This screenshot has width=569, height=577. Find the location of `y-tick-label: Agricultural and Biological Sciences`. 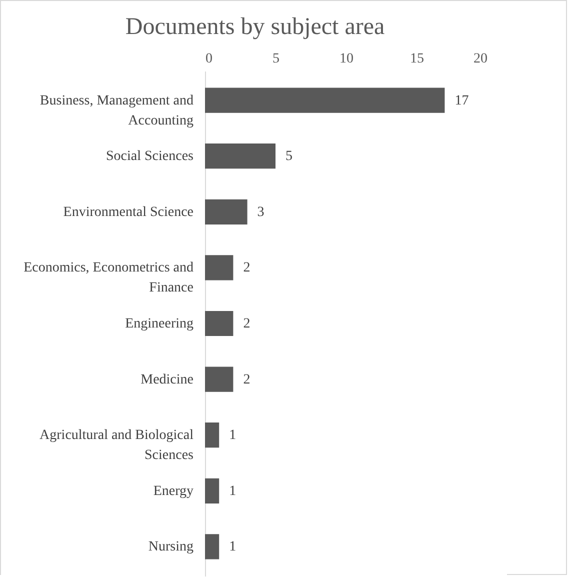

y-tick-label: Agricultural and Biological Sciences is located at coordinates (117, 446).